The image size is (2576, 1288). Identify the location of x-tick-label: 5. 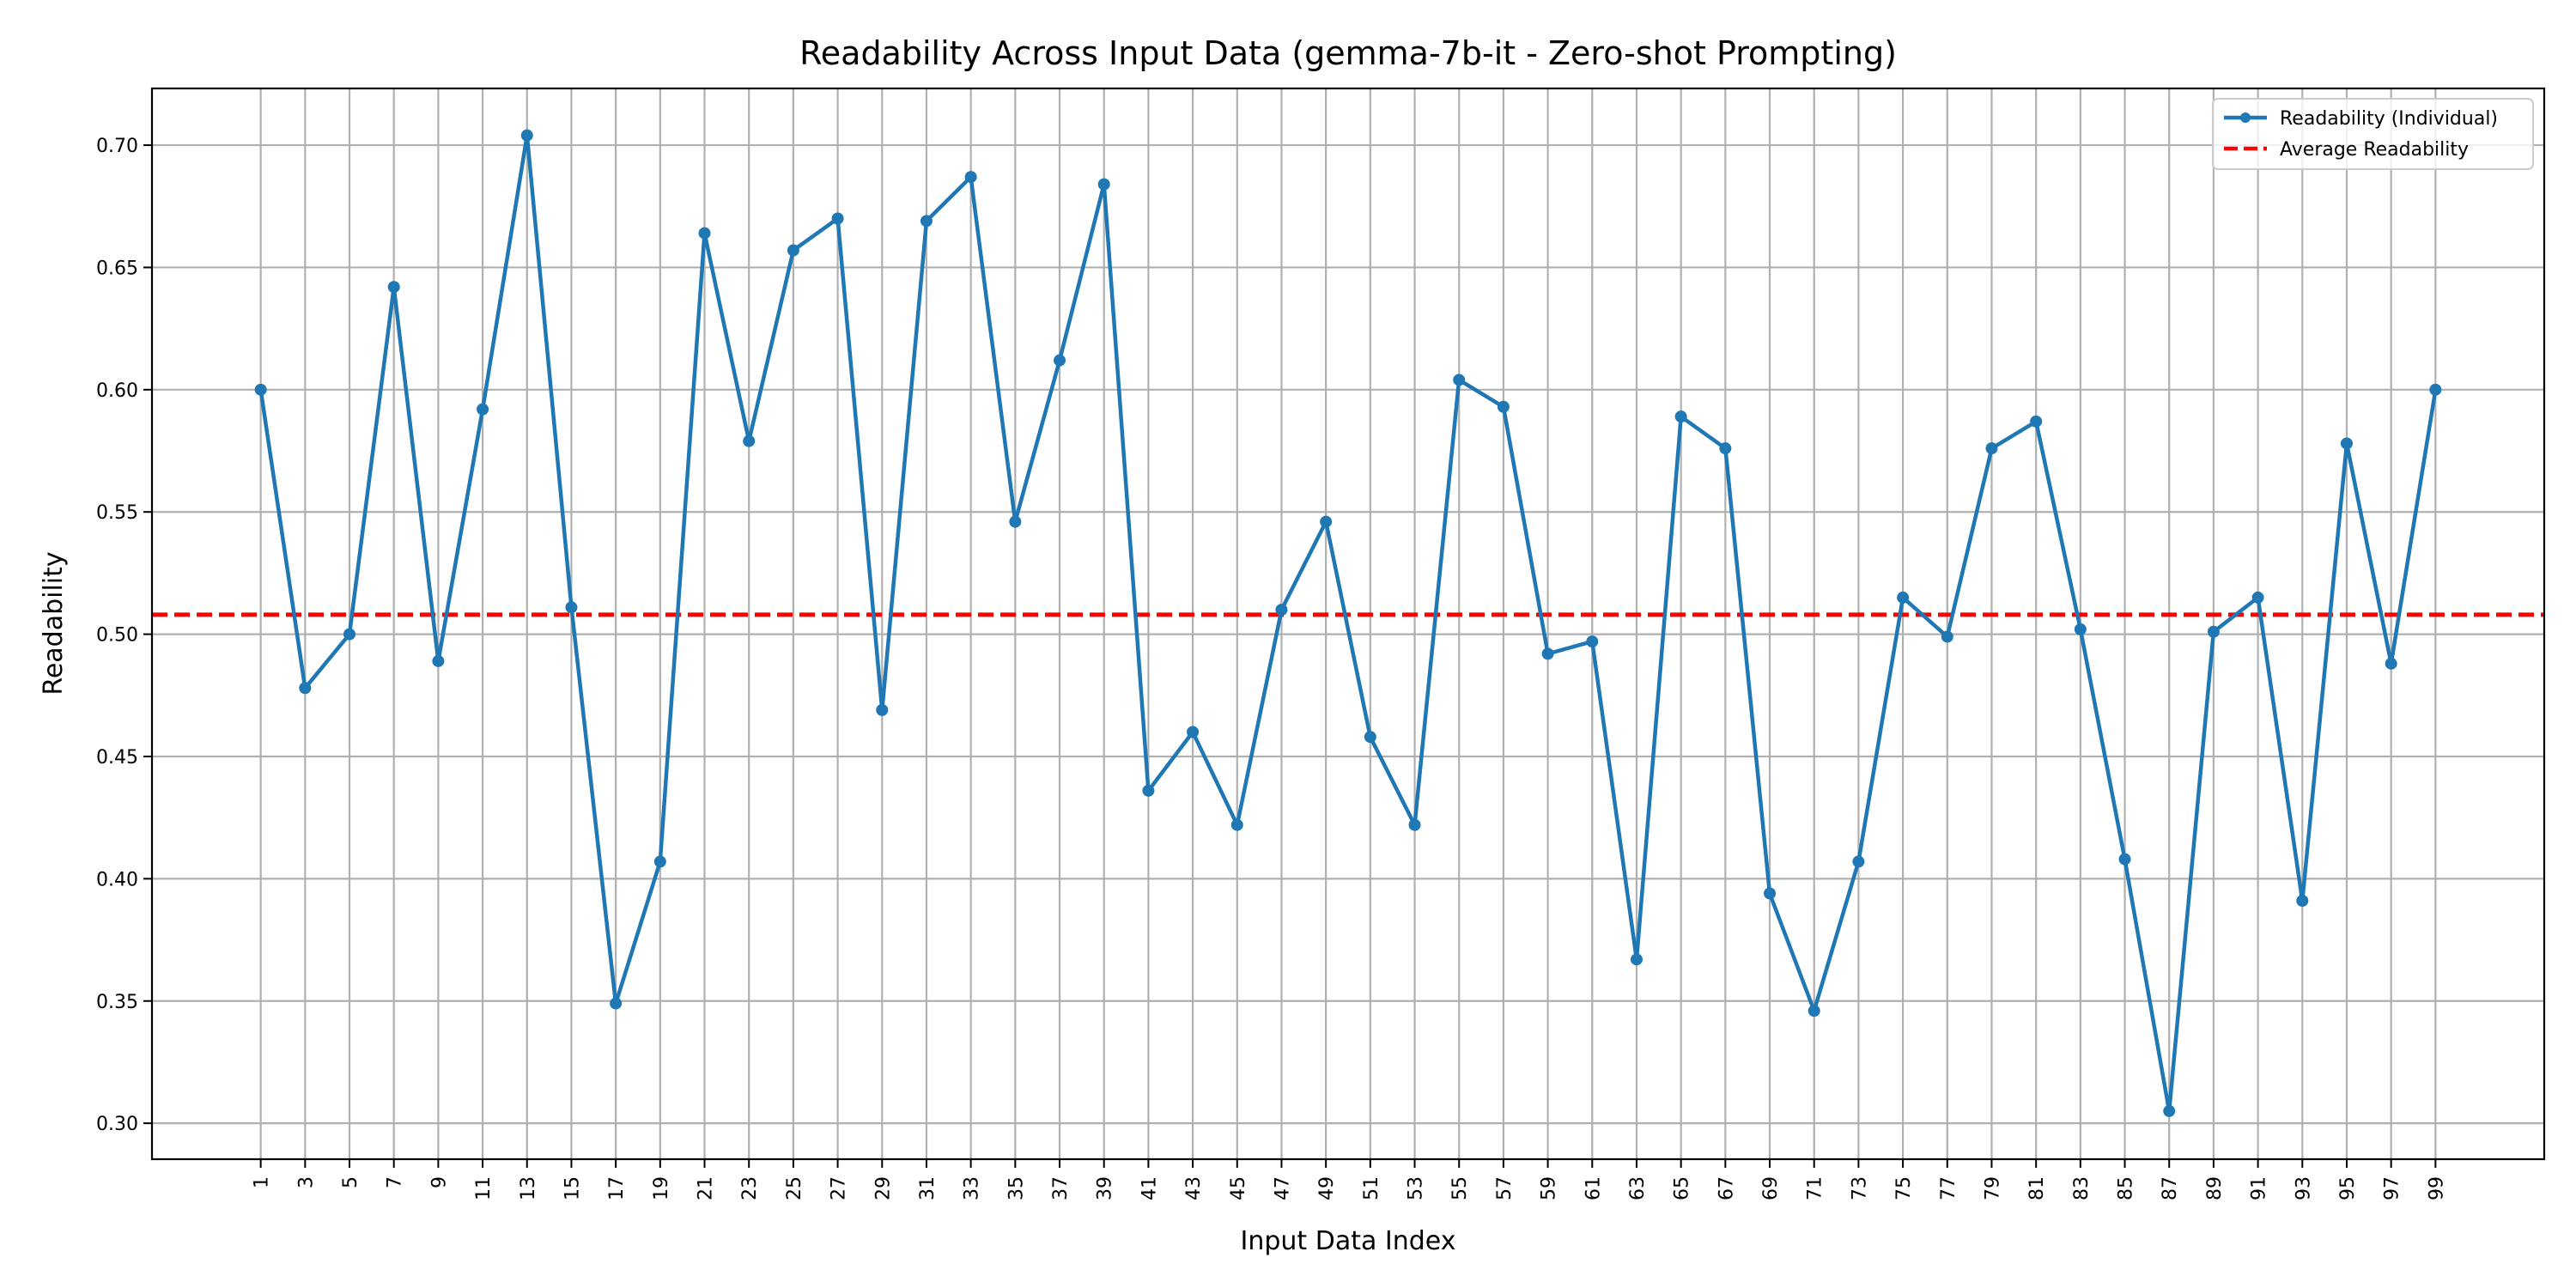
(350, 1182).